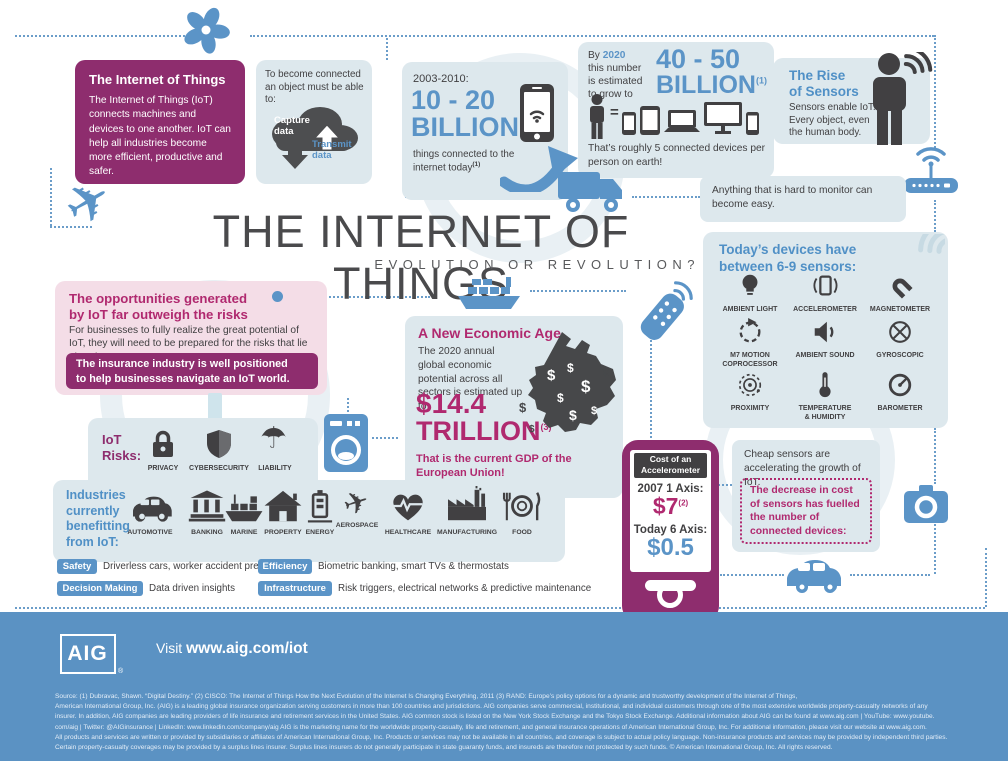  What do you see at coordinates (537, 264) in the screenshot?
I see `page-subtitle: EVOLUTION OR REVOLUTION?` at bounding box center [537, 264].